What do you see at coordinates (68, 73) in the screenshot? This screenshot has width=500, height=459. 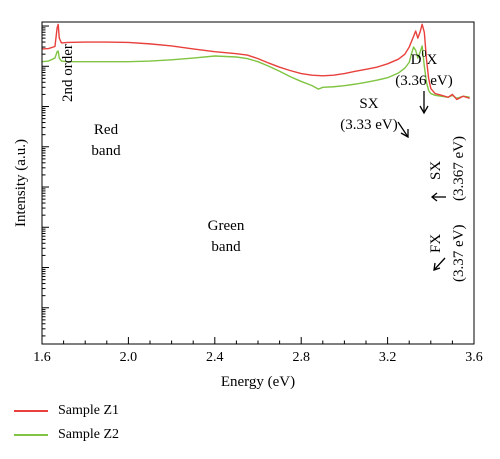 I see `second-order-label: 2nd order` at bounding box center [68, 73].